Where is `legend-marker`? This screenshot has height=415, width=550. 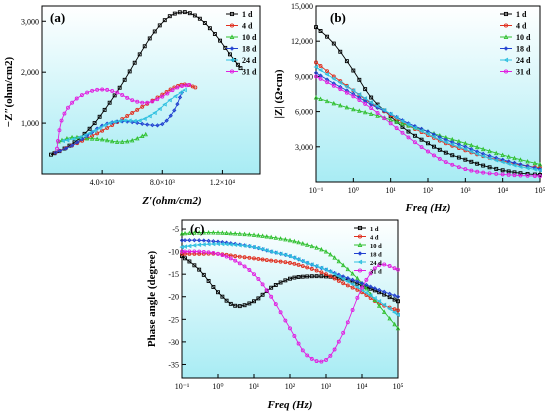 legend-marker is located at coordinates (232, 37).